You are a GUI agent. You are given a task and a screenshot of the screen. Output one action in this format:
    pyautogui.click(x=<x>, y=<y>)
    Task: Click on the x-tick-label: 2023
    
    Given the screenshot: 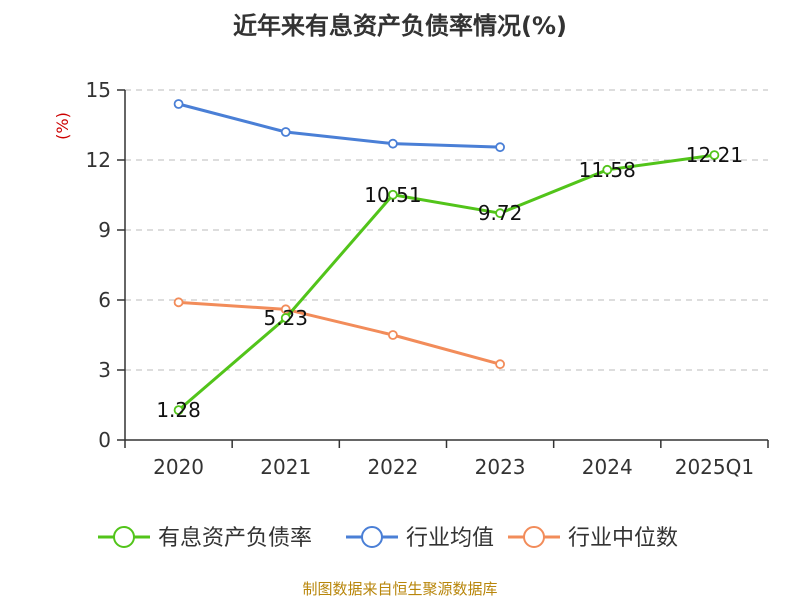 What is the action you would take?
    pyautogui.click(x=500, y=467)
    